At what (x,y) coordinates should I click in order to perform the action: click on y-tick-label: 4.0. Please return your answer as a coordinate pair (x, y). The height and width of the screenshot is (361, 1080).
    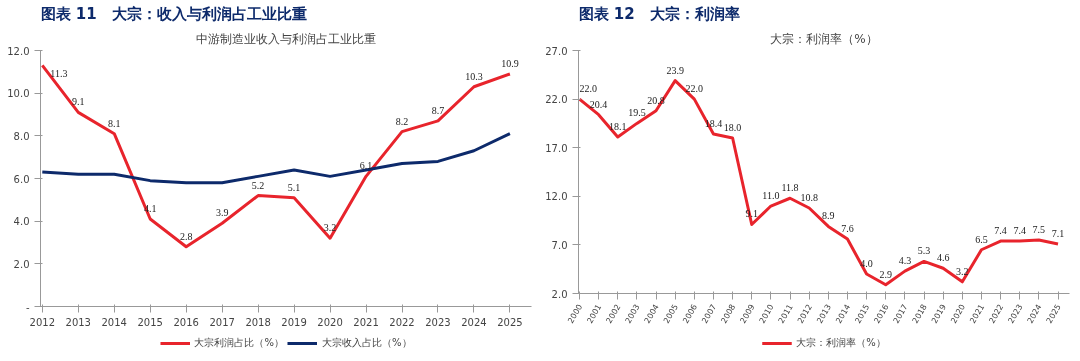
    Looking at the image, I should click on (21, 222).